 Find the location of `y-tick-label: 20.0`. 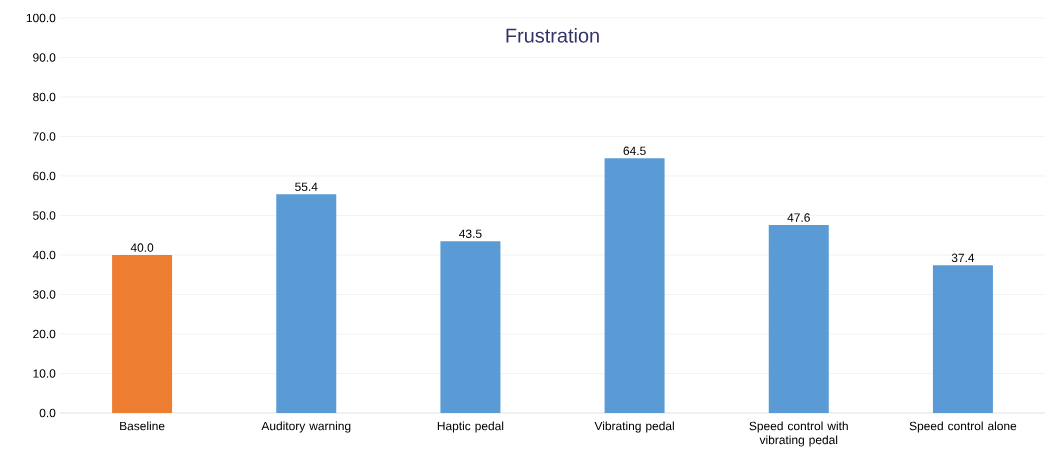

y-tick-label: 20.0 is located at coordinates (44, 334).